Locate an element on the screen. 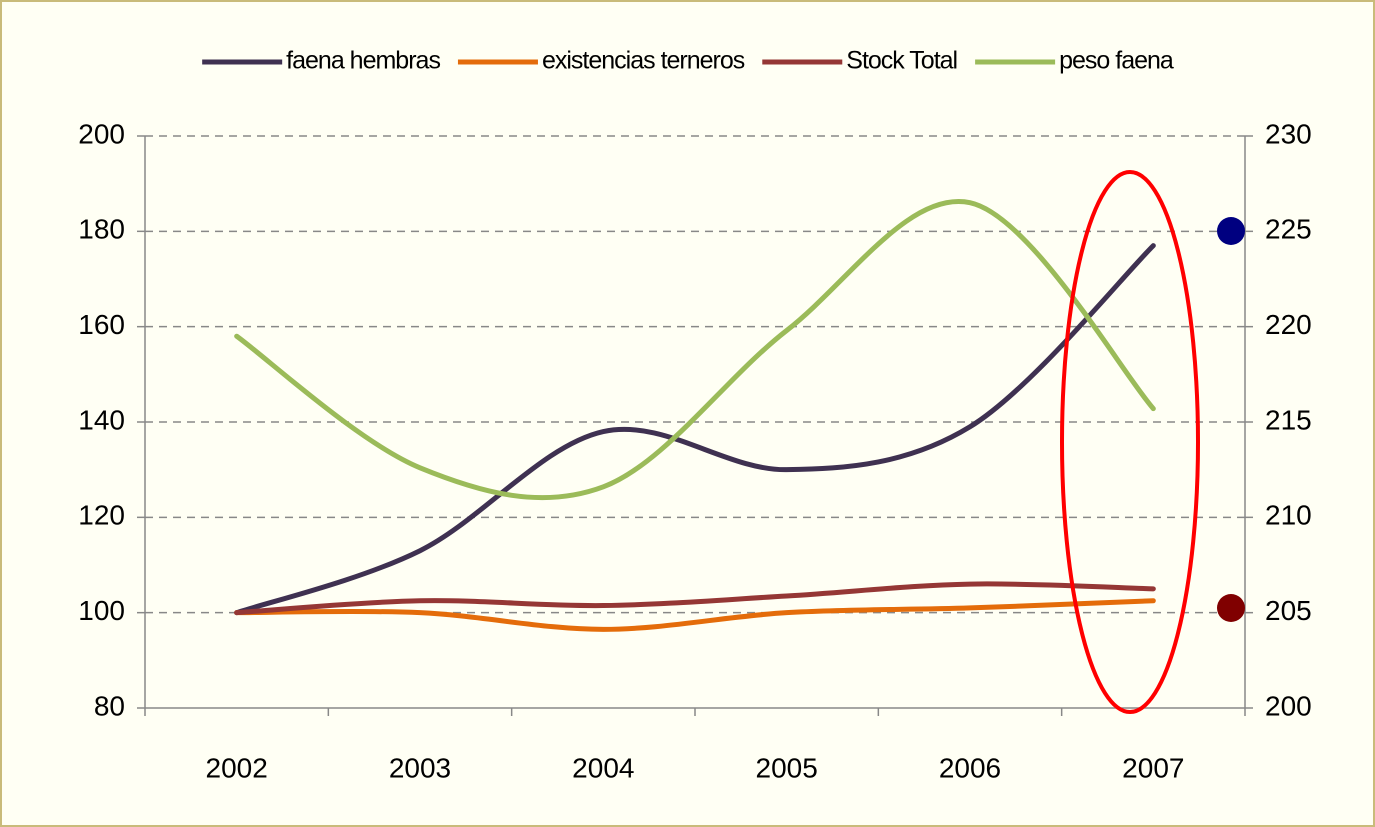  y-tick-label: 180 is located at coordinates (101, 229).